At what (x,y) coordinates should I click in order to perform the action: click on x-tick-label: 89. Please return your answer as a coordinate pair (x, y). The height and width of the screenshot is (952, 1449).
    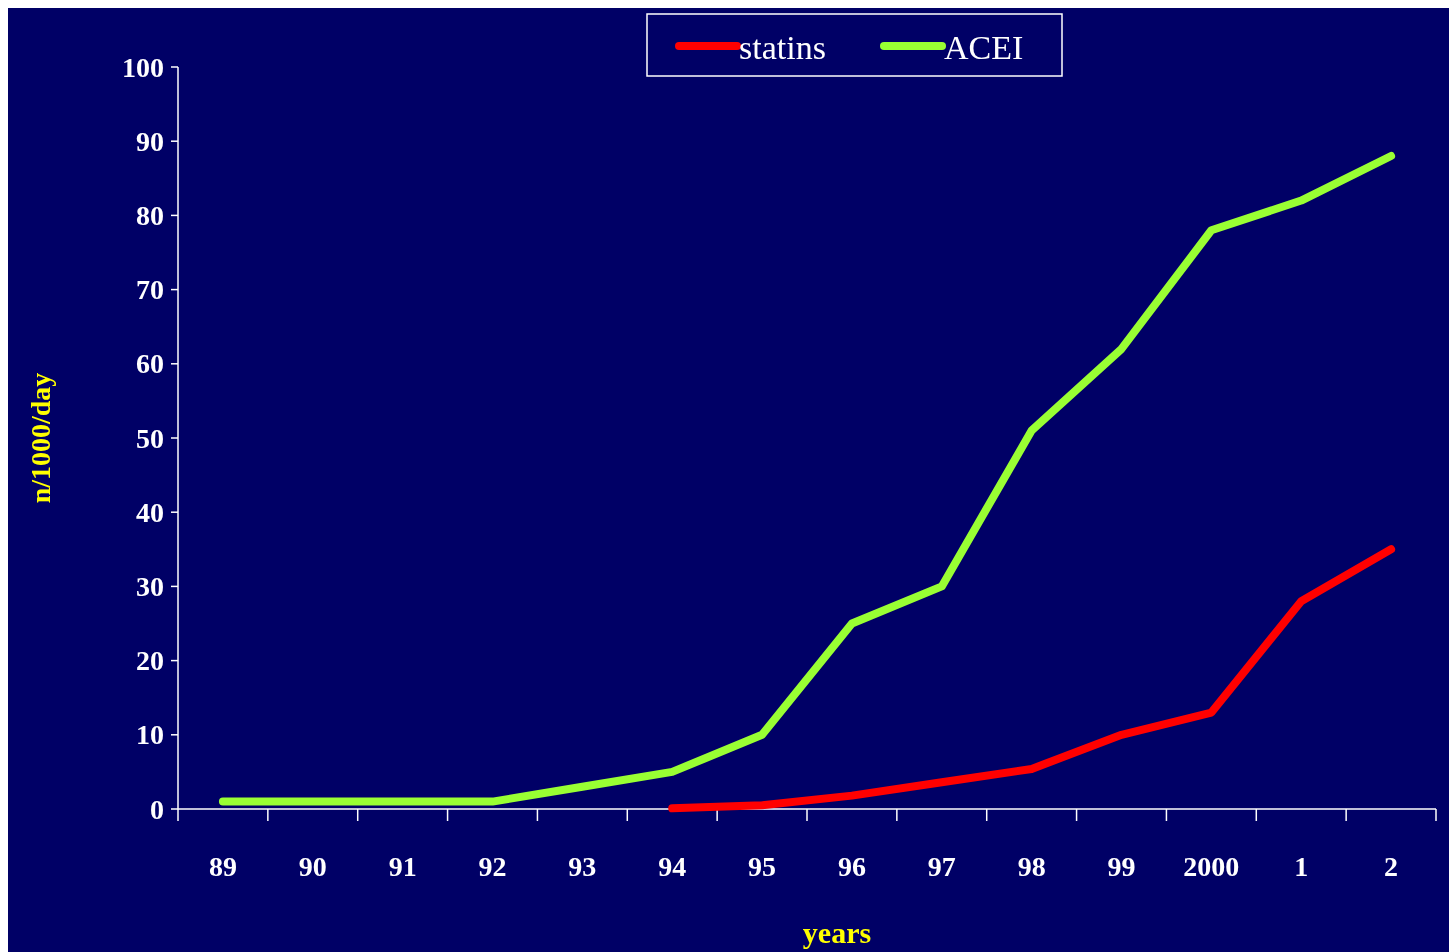
    Looking at the image, I should click on (222, 866).